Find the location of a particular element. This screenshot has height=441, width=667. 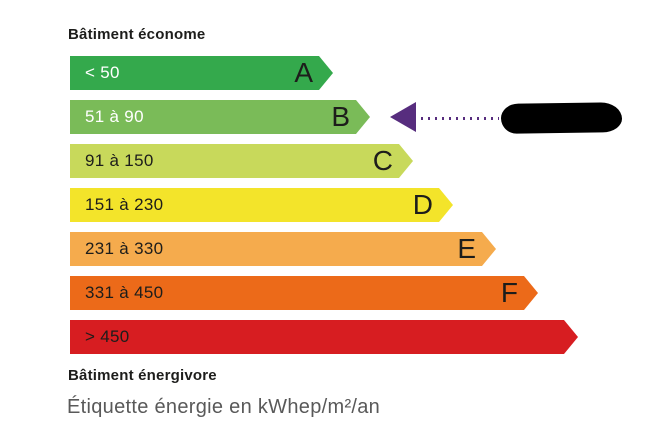

energy-range-label: 91 à 150 is located at coordinates (119, 160).